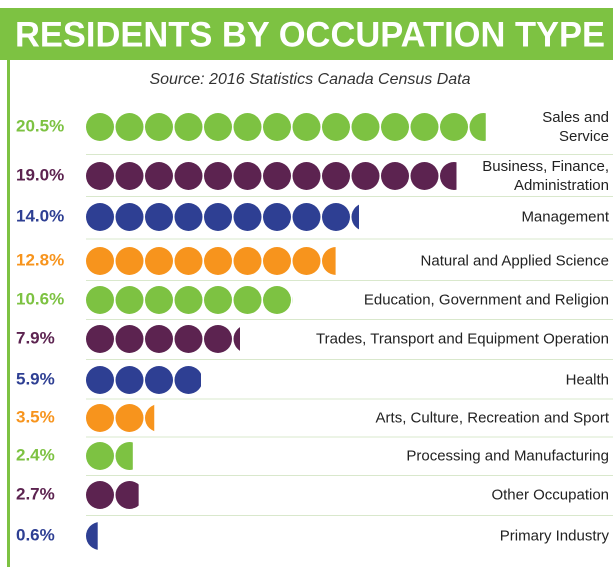  I want to click on value-label: 14.0%, so click(40, 215).